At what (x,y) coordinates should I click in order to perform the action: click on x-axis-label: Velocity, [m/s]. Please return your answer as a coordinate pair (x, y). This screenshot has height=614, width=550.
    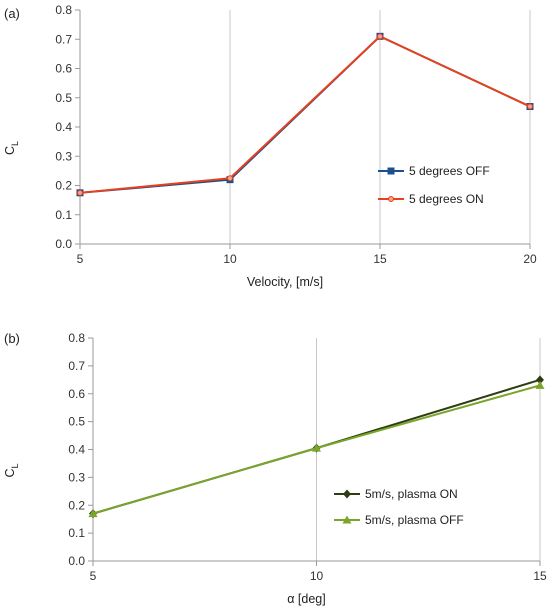
    Looking at the image, I should click on (285, 282).